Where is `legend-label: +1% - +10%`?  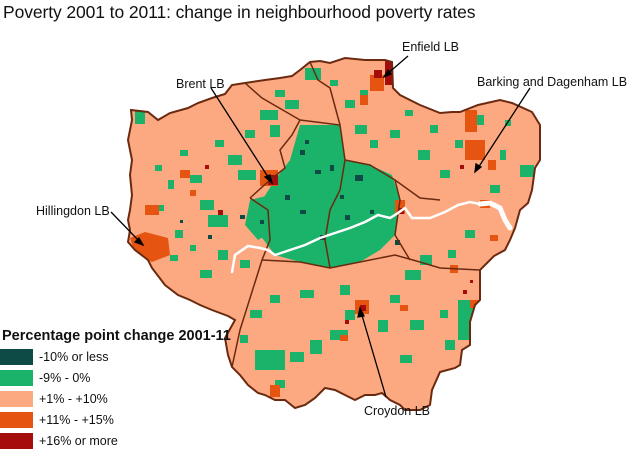
legend-label: +1% - +10% is located at coordinates (73, 399).